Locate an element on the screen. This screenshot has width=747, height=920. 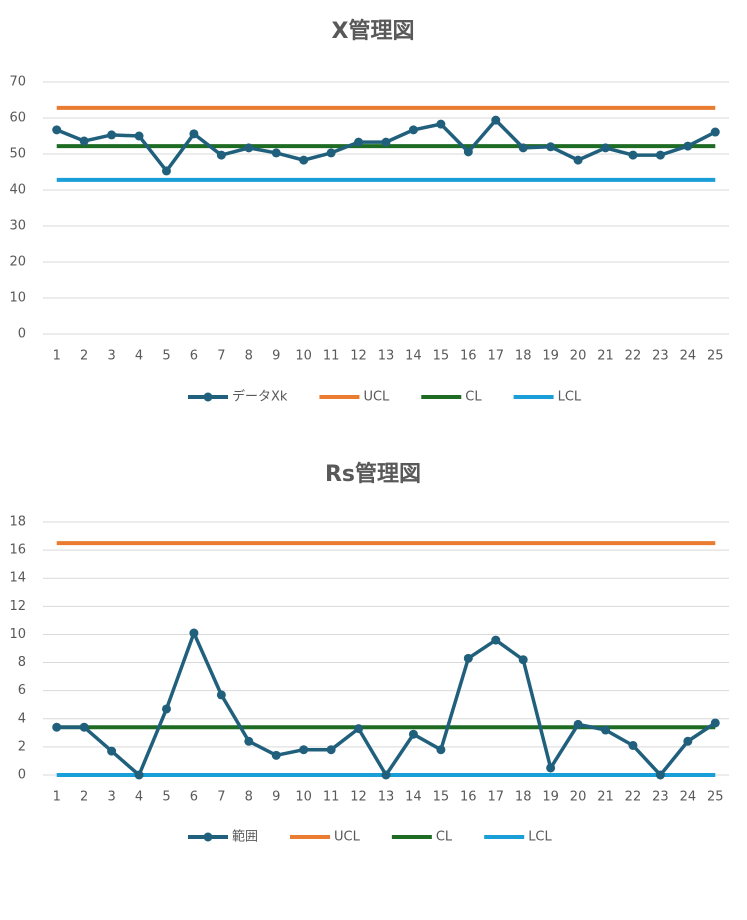
legend-label: データXk is located at coordinates (260, 397).